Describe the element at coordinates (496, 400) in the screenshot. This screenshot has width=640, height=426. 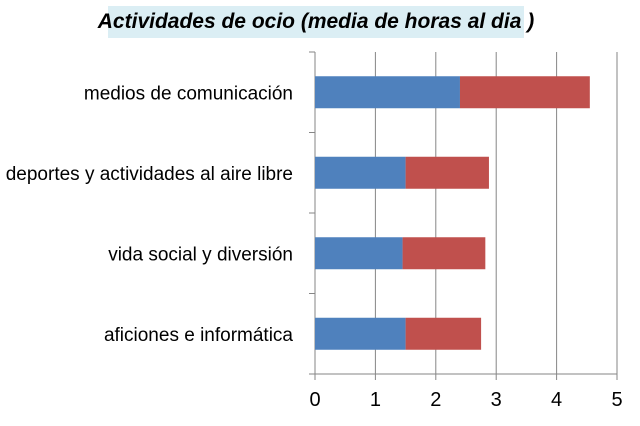
I see `x-tick-label: 3` at that location.